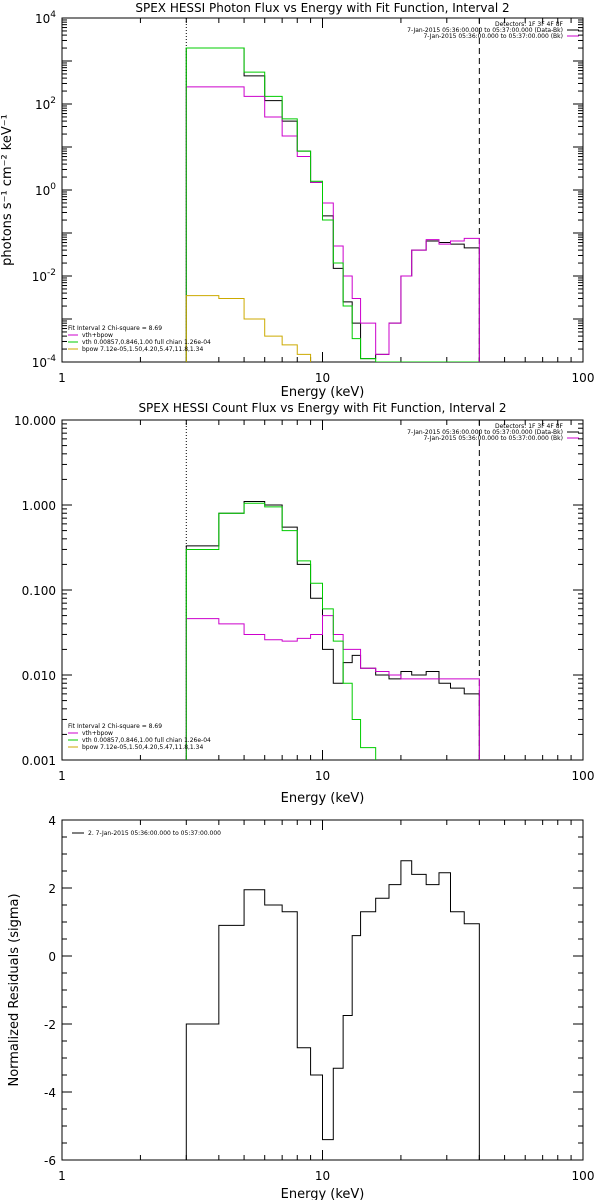 The width and height of the screenshot is (600, 1200). I want to click on y-tick-label-exponent: 2, so click(53, 101).